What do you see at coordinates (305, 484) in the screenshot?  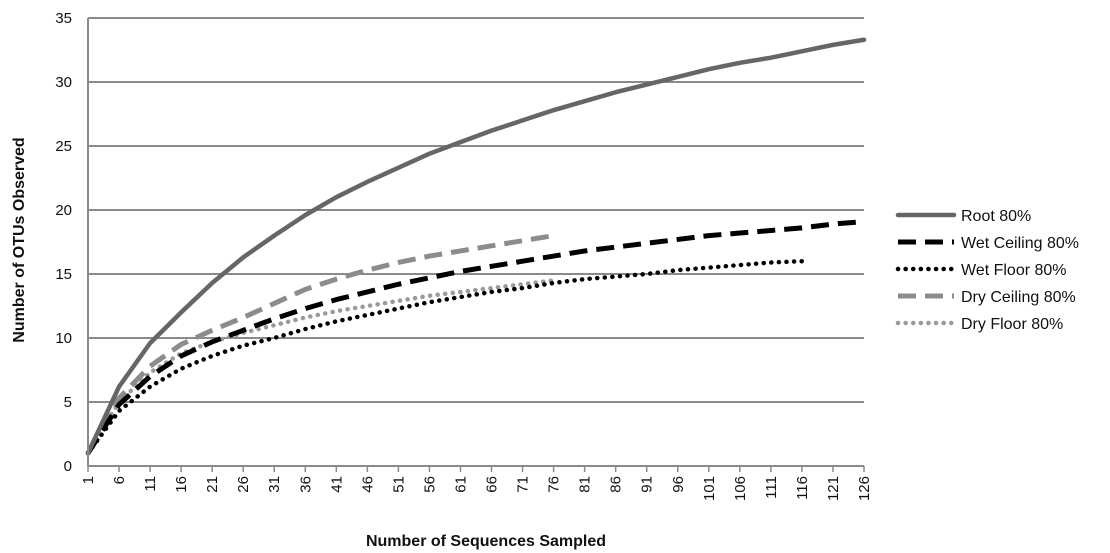 I see `x-tick-label: 36` at bounding box center [305, 484].